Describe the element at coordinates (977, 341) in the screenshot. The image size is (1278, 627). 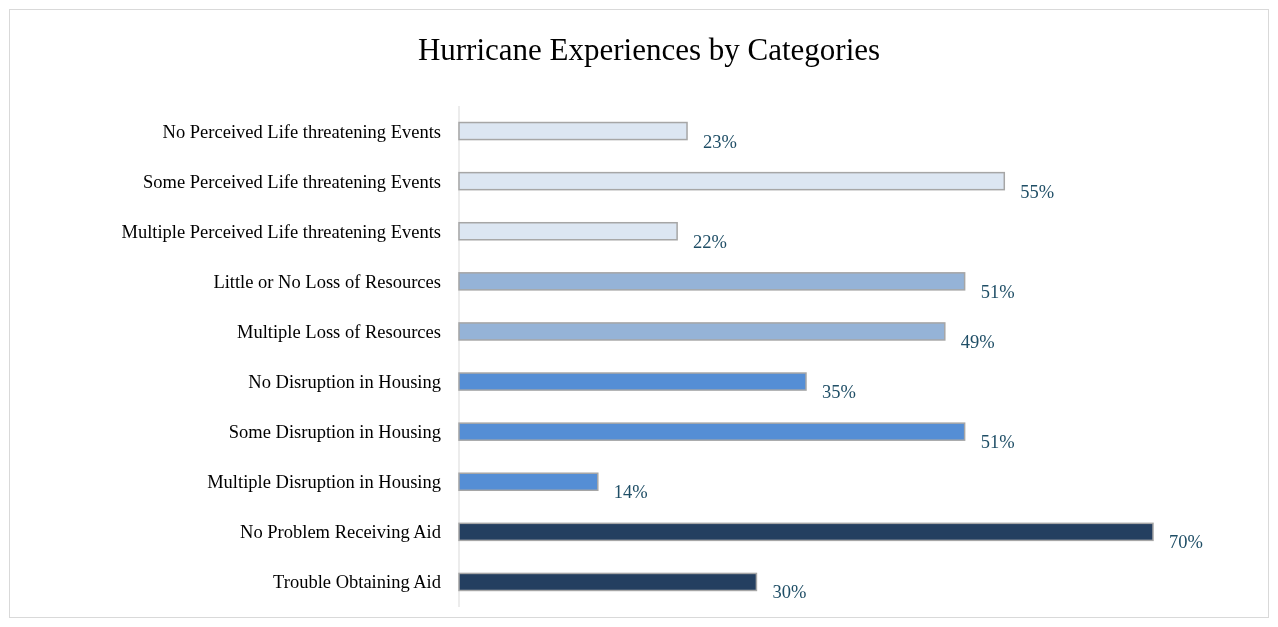
I see `data-label: 49%` at that location.